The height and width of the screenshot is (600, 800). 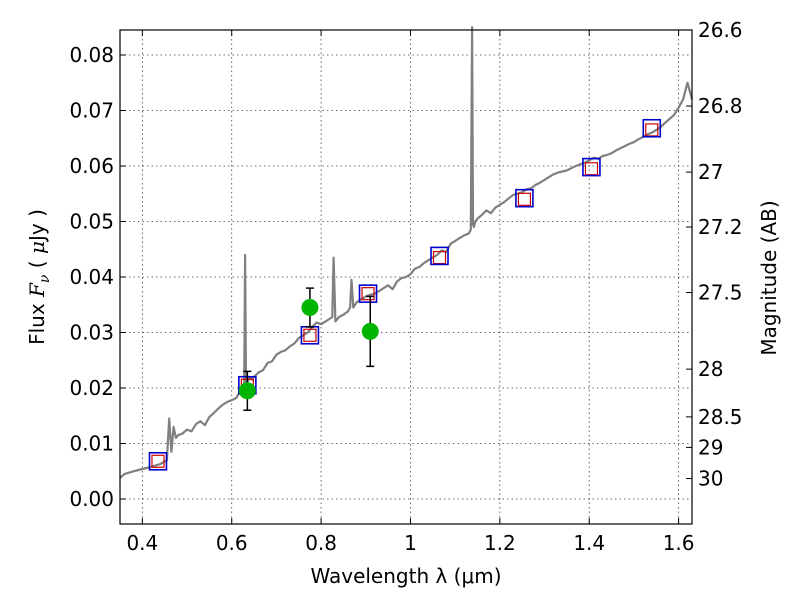 What do you see at coordinates (91, 221) in the screenshot?
I see `y-tick-label: 0.05` at bounding box center [91, 221].